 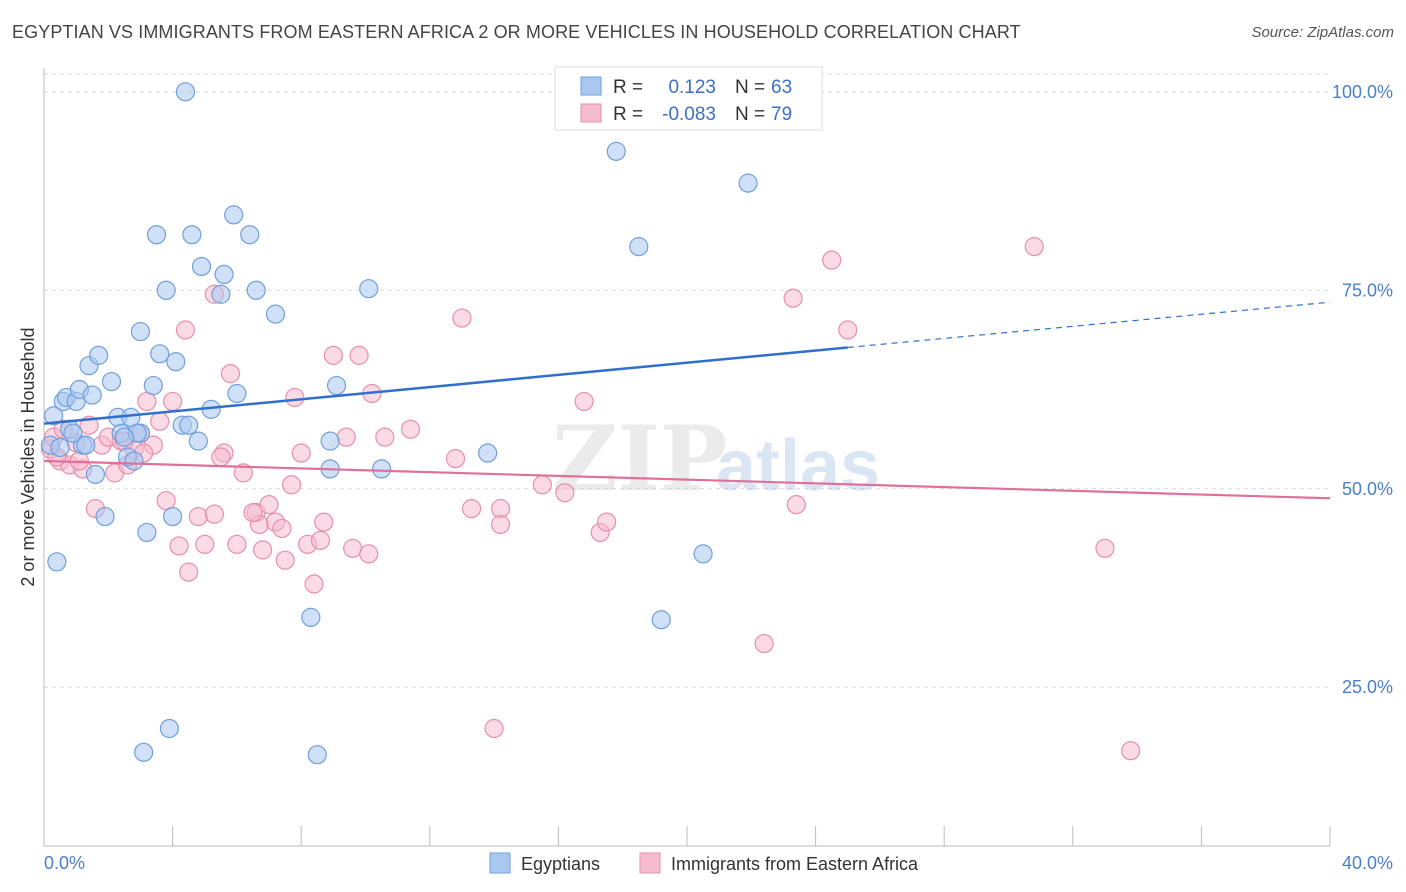 I want to click on legend-r-value-2: -0.083, so click(x=689, y=114).